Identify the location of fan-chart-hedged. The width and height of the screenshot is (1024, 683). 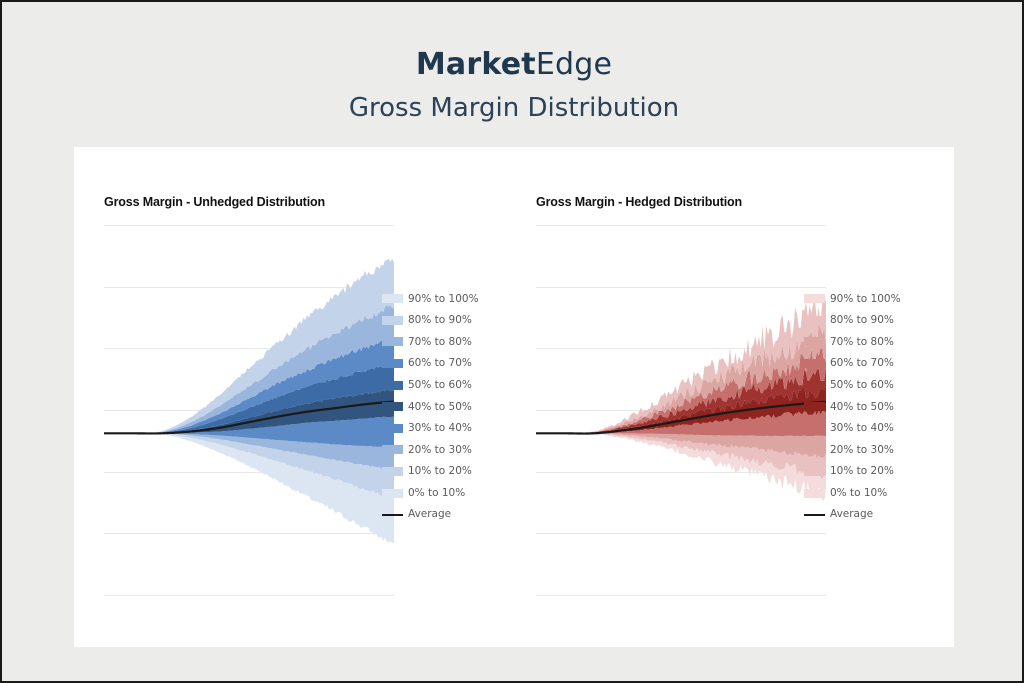
(681, 399).